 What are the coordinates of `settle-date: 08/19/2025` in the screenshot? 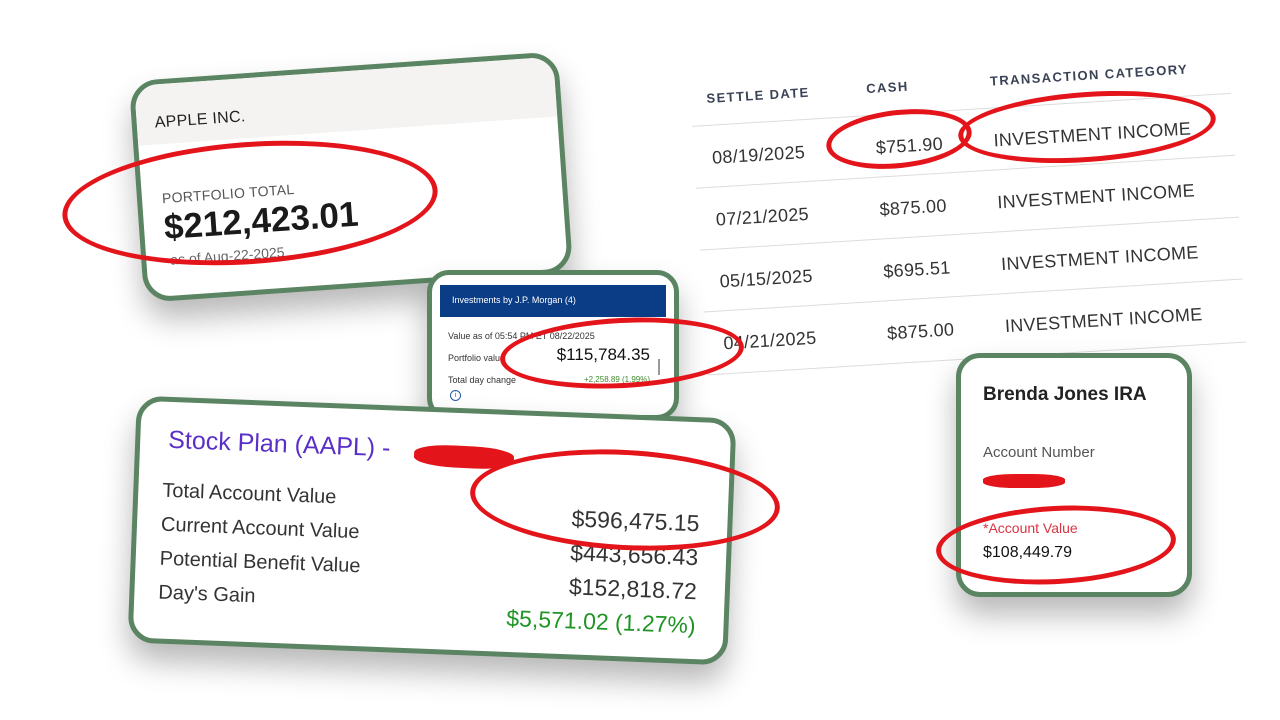 It's located at (758, 155).